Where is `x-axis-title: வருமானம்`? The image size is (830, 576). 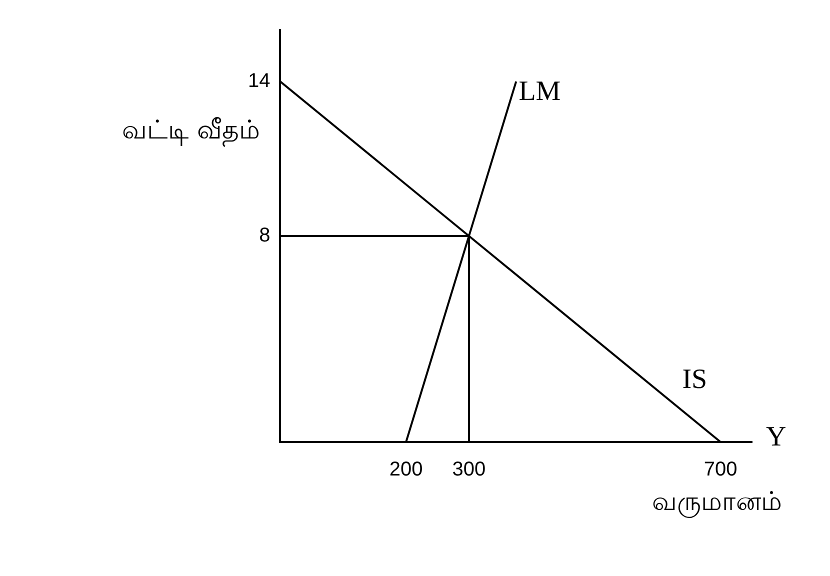
x-axis-title: வருமானம் is located at coordinates (717, 502).